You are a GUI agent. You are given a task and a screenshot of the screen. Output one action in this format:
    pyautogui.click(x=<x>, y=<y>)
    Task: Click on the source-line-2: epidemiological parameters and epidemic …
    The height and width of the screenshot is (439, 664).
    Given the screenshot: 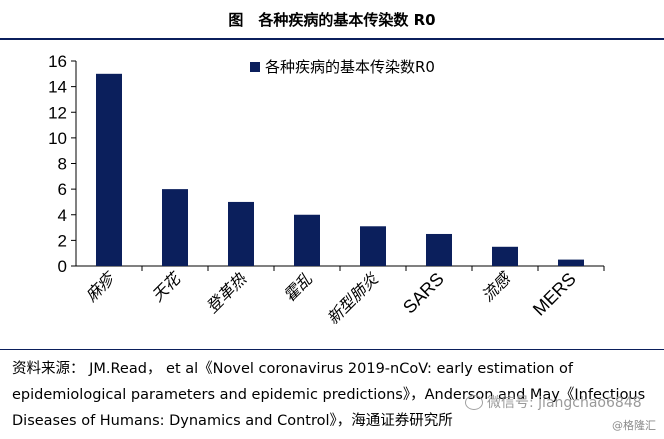 What is the action you would take?
    pyautogui.click(x=329, y=395)
    